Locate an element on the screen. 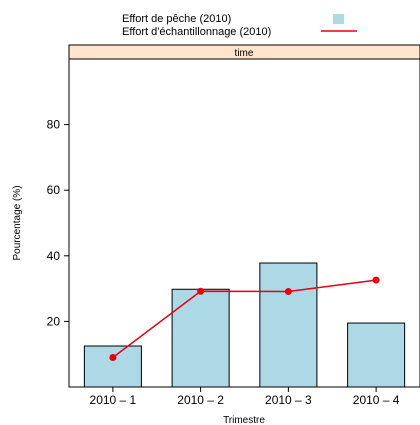 The width and height of the screenshot is (420, 425). legend-bar-swatch is located at coordinates (338, 19).